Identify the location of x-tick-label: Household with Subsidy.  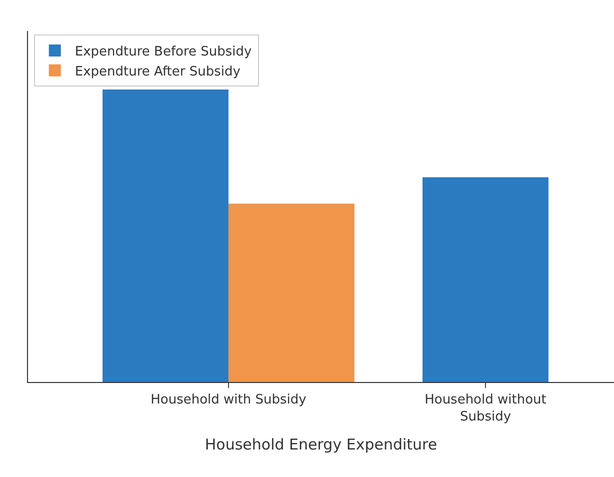
(228, 400).